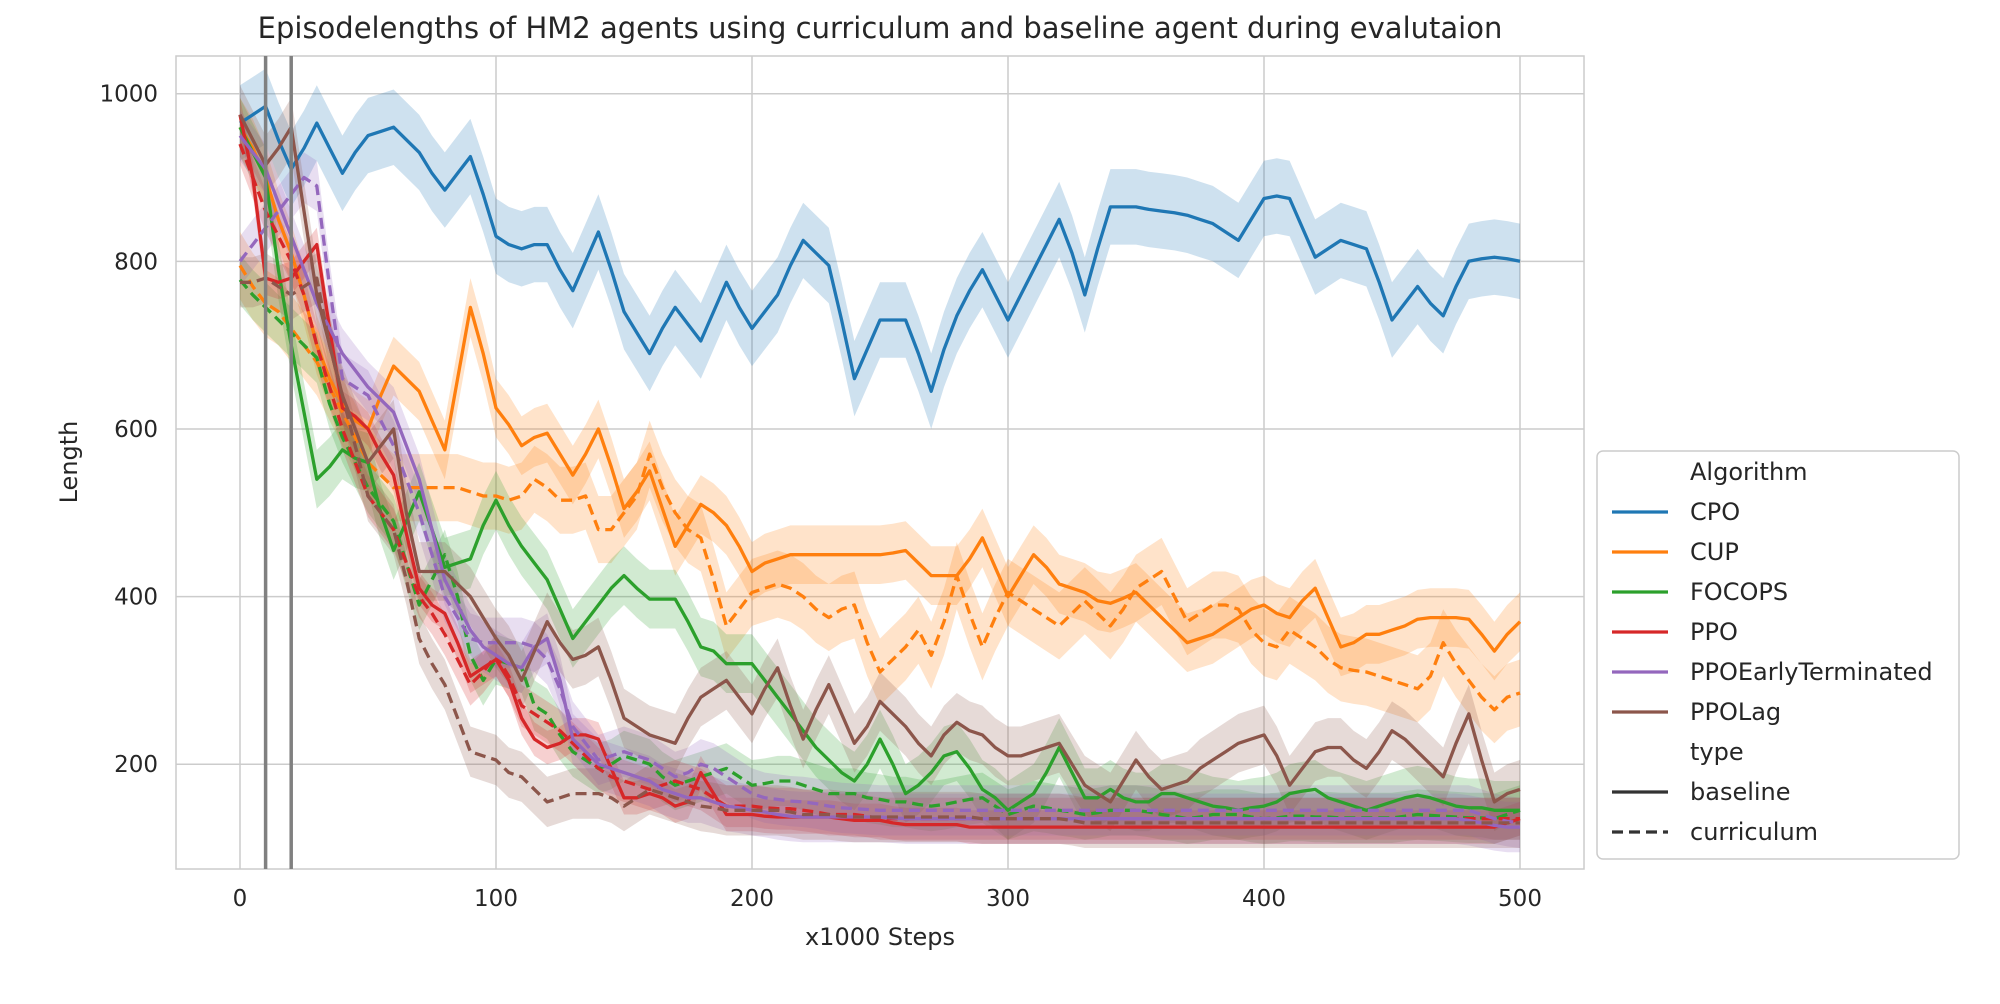 The width and height of the screenshot is (2000, 1004). Describe the element at coordinates (136, 598) in the screenshot. I see `y-tick-label: 400` at that location.